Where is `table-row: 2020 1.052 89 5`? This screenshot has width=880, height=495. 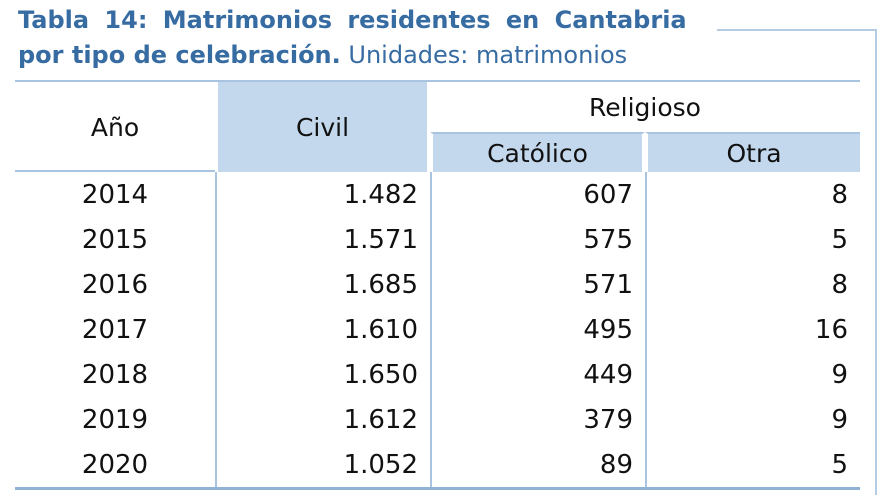
table-row: 2020 1.052 89 5 is located at coordinates (437, 464).